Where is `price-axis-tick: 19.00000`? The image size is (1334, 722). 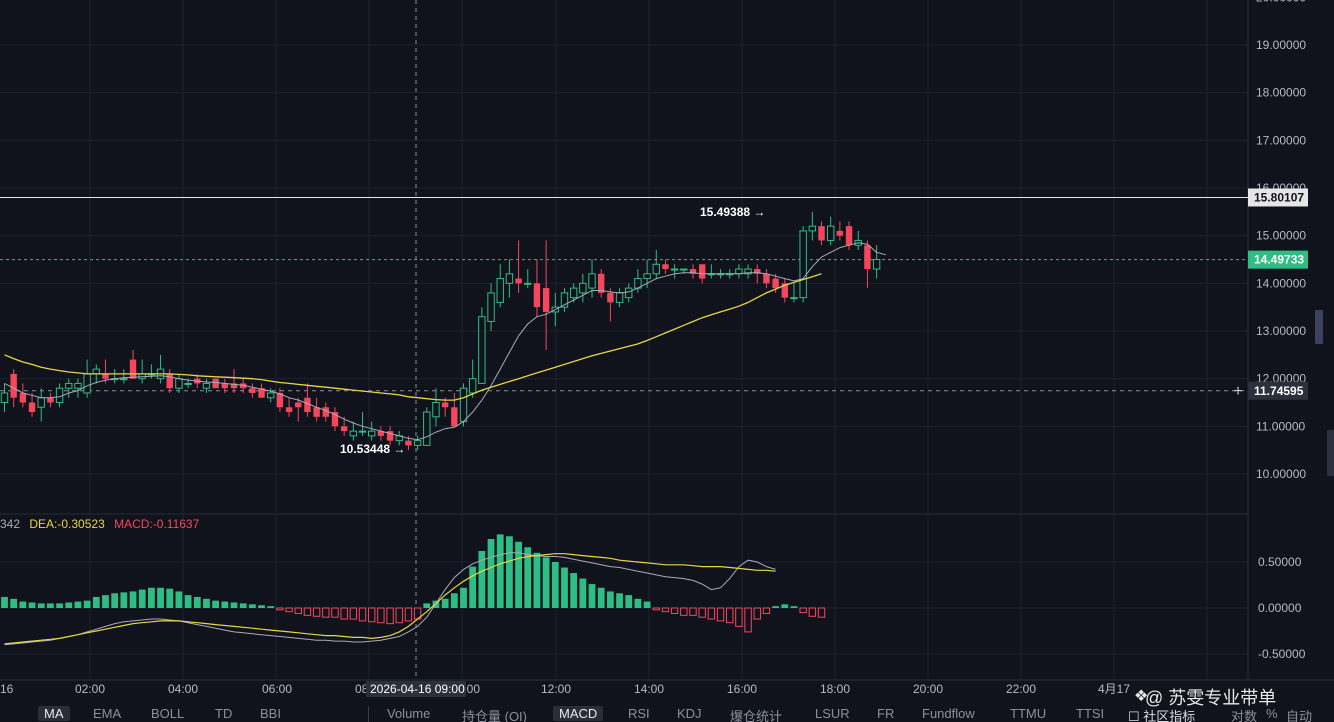
price-axis-tick: 19.00000 is located at coordinates (1281, 45).